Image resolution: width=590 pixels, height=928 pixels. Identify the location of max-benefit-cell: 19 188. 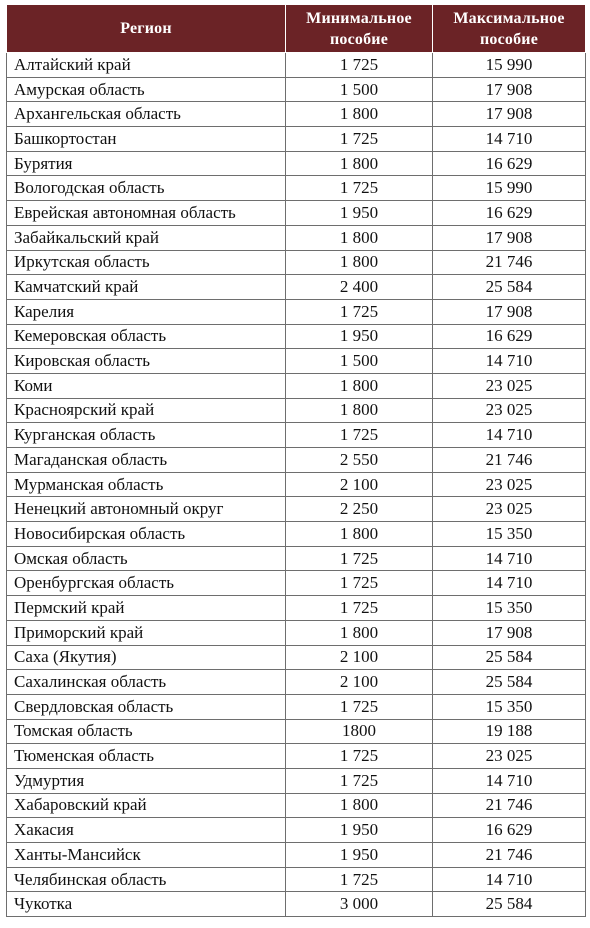
(509, 731).